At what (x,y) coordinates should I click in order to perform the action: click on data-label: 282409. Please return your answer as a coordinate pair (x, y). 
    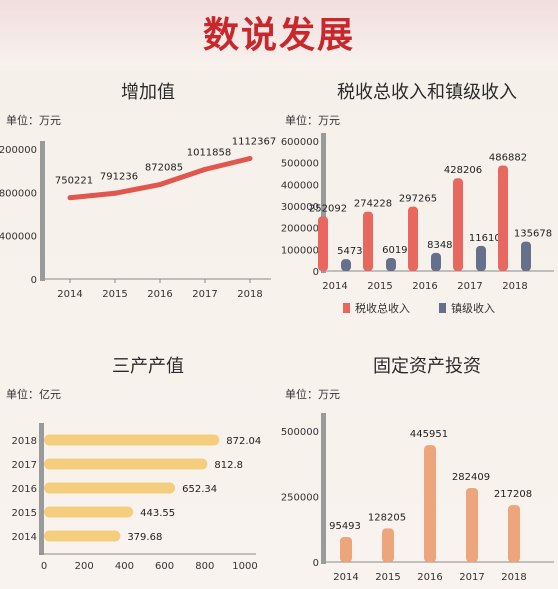
    Looking at the image, I should click on (471, 477).